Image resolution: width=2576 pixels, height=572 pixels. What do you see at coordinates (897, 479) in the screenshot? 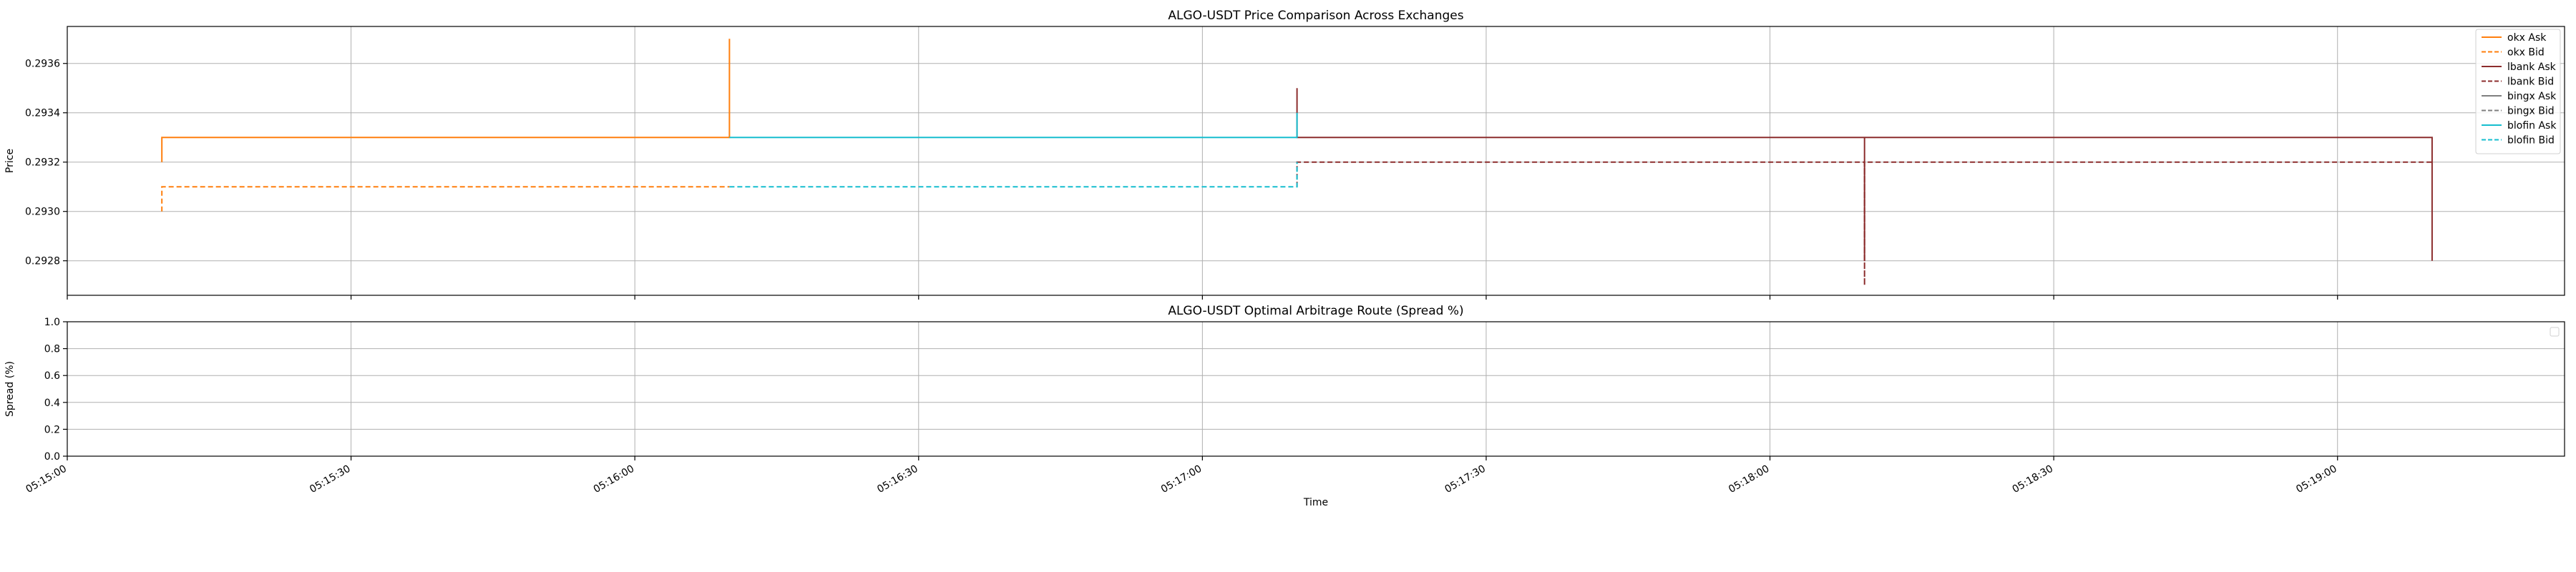
I see `x-tick-label: 05:16:30` at bounding box center [897, 479].